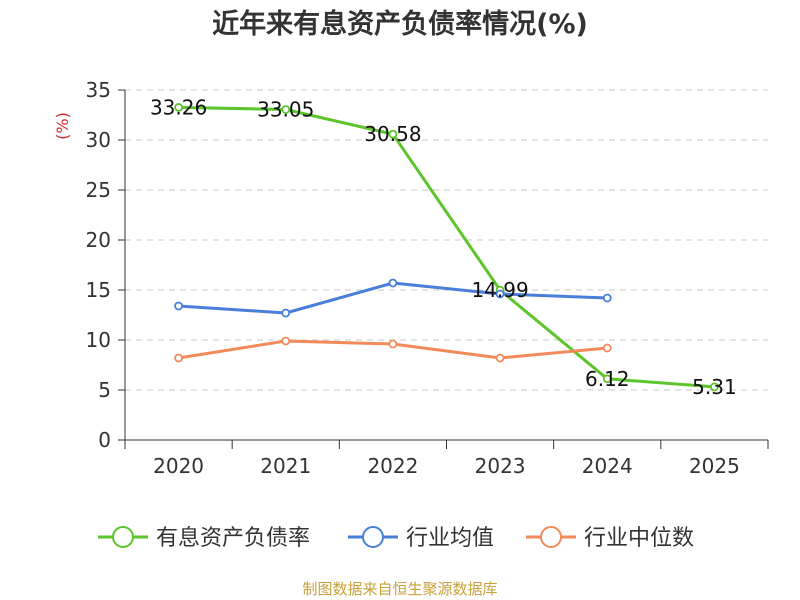 The width and height of the screenshot is (800, 600). What do you see at coordinates (98, 340) in the screenshot?
I see `y-tick-label: 10` at bounding box center [98, 340].